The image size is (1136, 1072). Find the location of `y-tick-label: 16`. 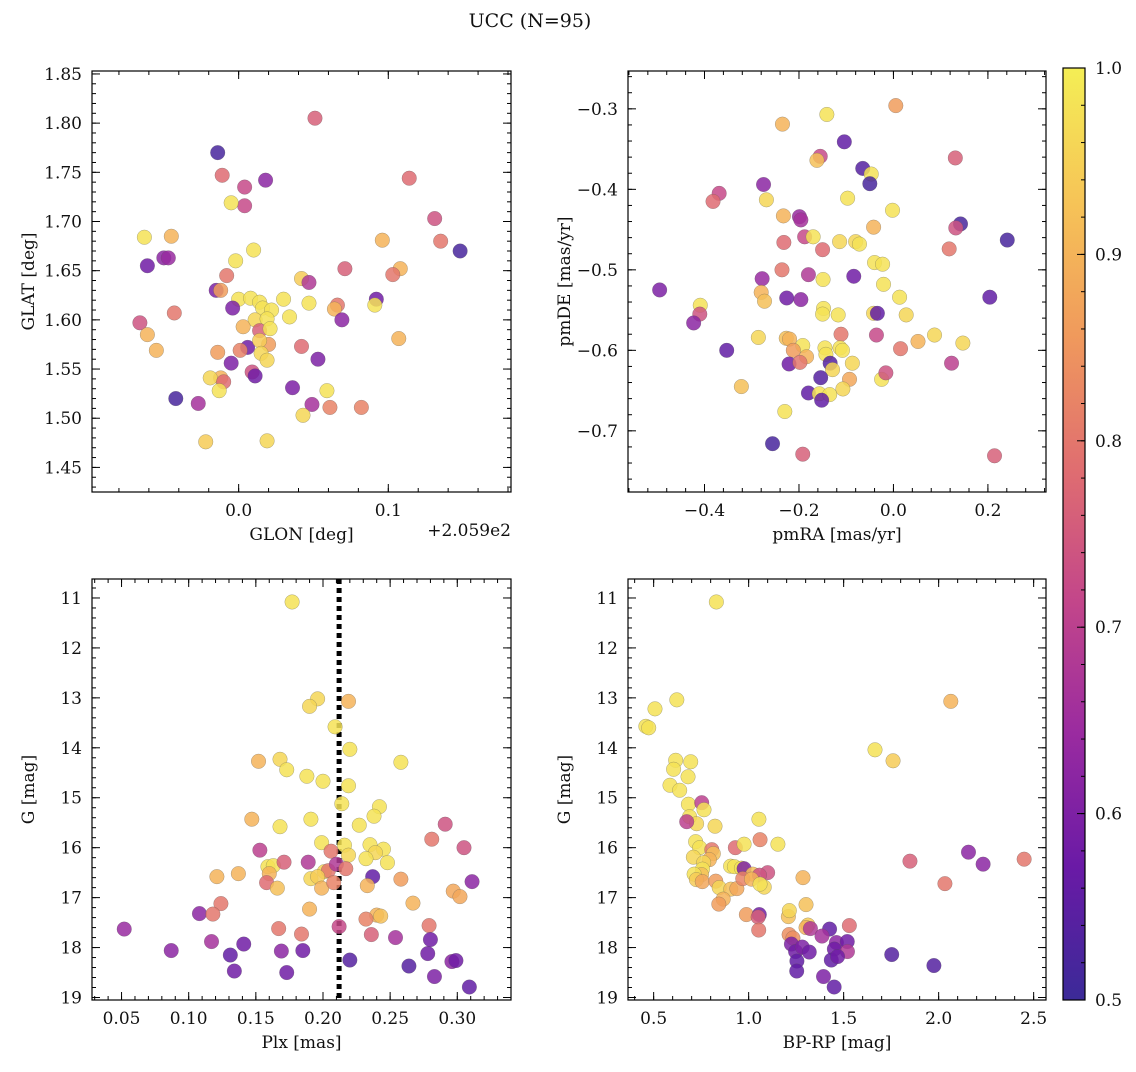

y-tick-label: 16 is located at coordinates (607, 849).